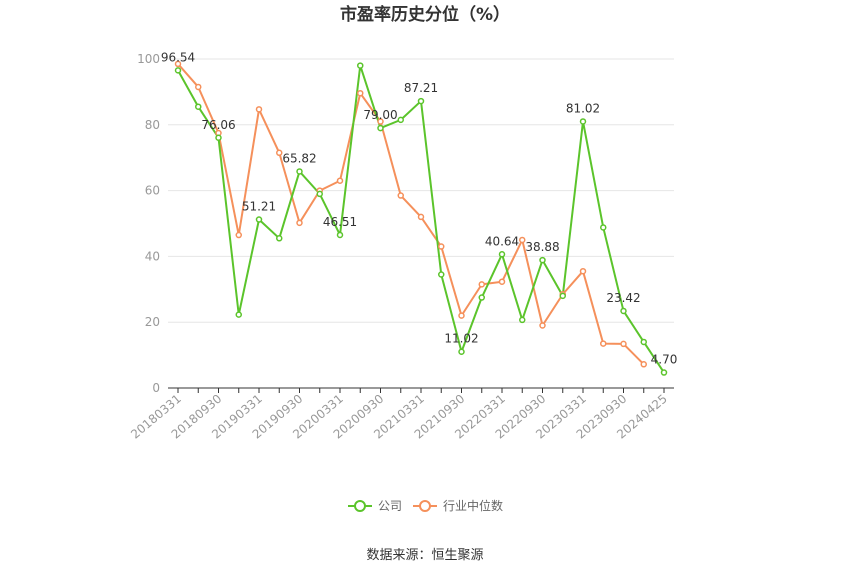  Describe the element at coordinates (542, 247) in the screenshot. I see `data-label: 38.88` at that location.